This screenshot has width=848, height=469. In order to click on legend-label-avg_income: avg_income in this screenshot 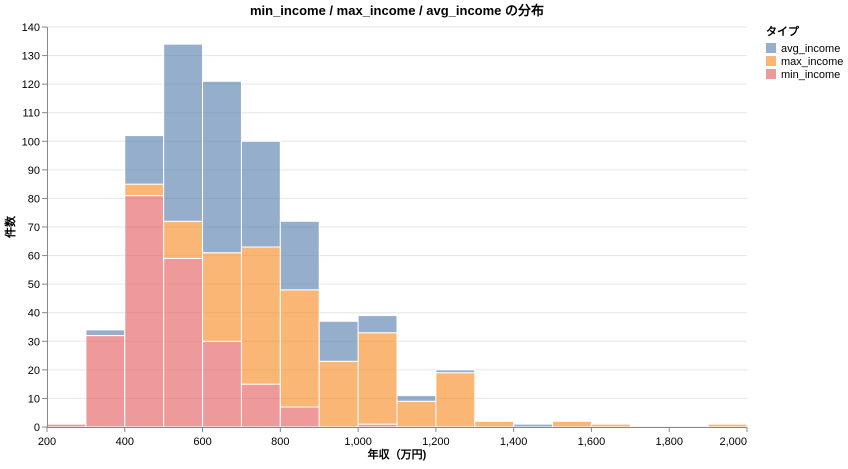, I will do `click(810, 49)`.